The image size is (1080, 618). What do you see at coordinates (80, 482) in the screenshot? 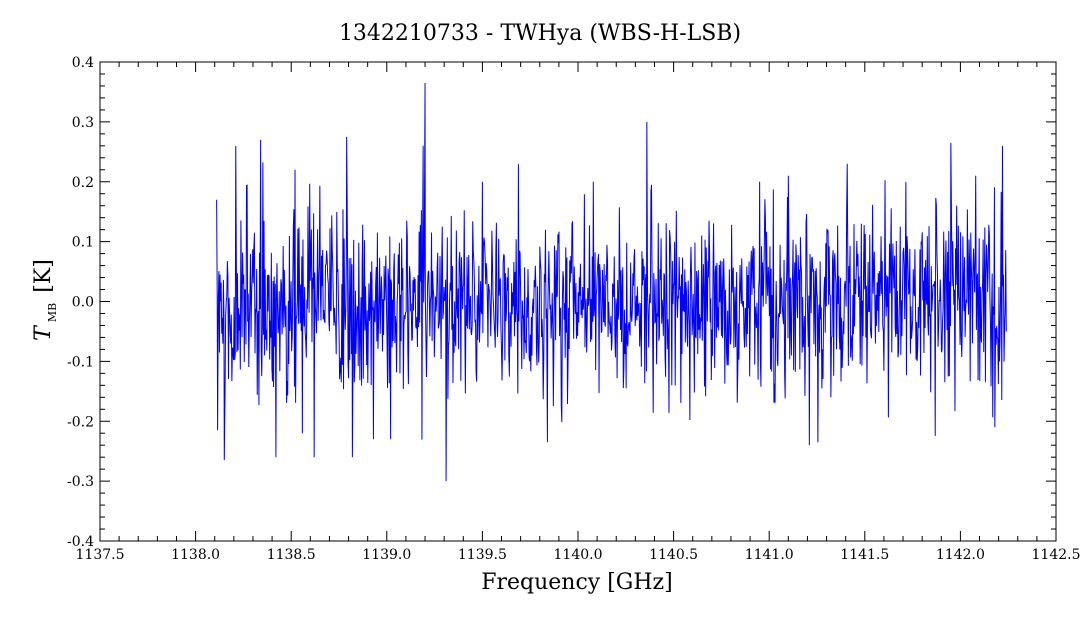
I see `y-tick-label: -0.3` at bounding box center [80, 482].